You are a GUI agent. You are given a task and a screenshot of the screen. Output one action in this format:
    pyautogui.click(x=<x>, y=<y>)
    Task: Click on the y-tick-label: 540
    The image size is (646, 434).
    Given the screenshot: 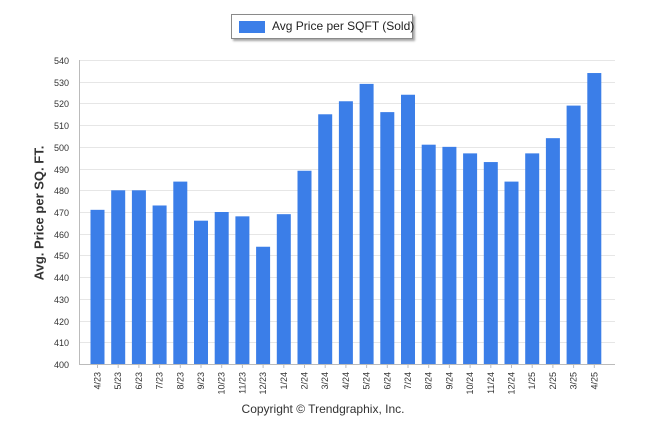 What is the action you would take?
    pyautogui.click(x=61, y=61)
    